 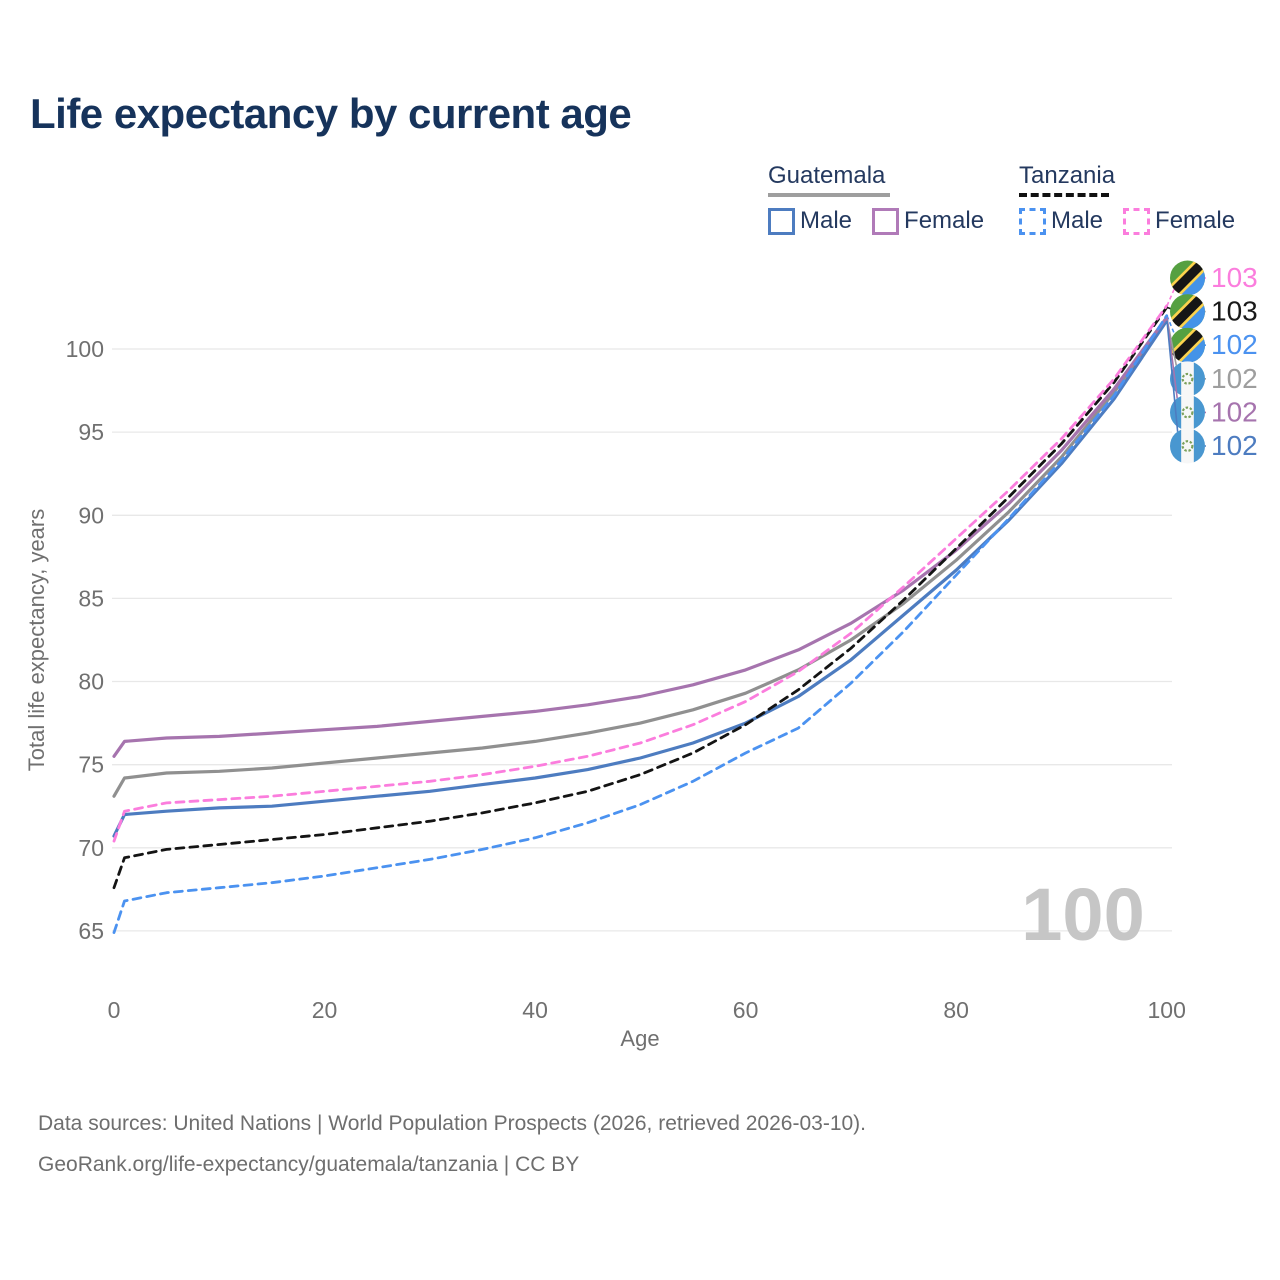 I want to click on x-tick-label: 40, so click(x=535, y=1010).